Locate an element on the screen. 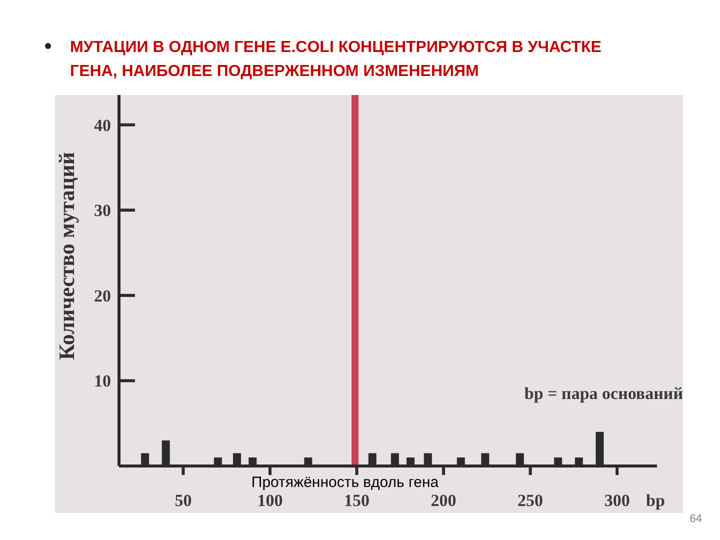 The width and height of the screenshot is (720, 540). text: 64 is located at coordinates (696, 519).